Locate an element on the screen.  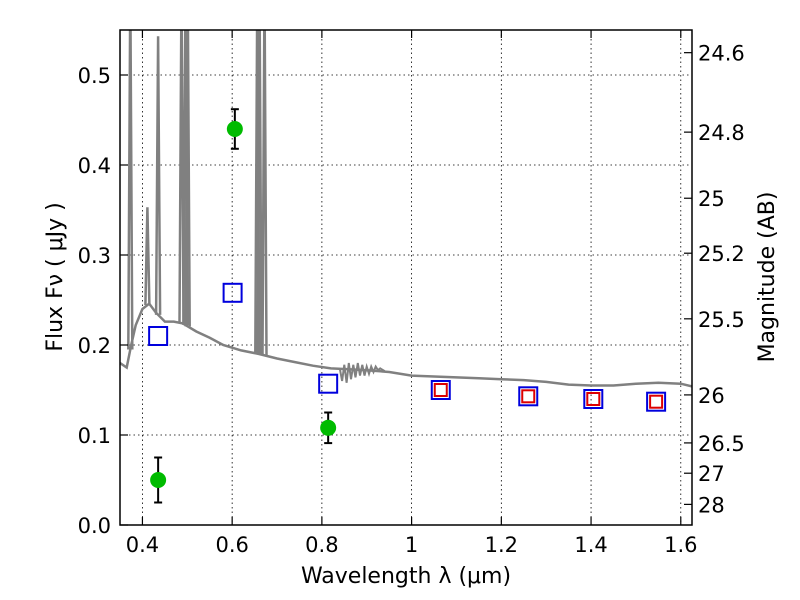
y-axis-label: Flux Fν ( μJy ) is located at coordinates (55, 276).